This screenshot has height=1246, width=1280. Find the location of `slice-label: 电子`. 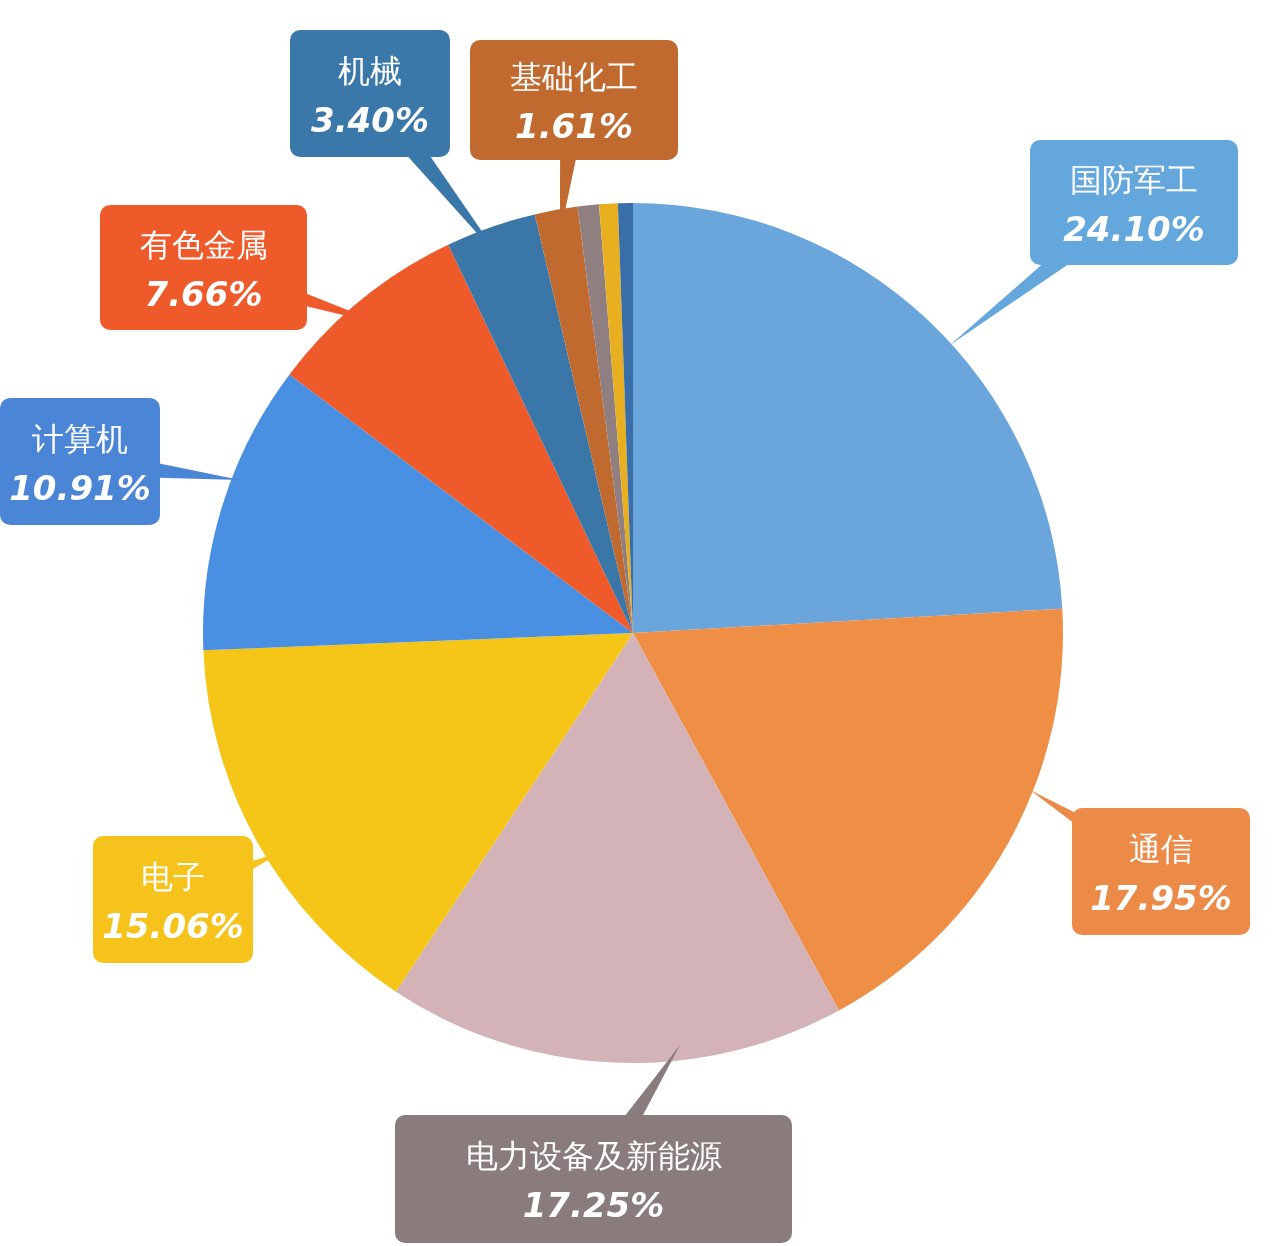

slice-label: 电子 is located at coordinates (173, 876).